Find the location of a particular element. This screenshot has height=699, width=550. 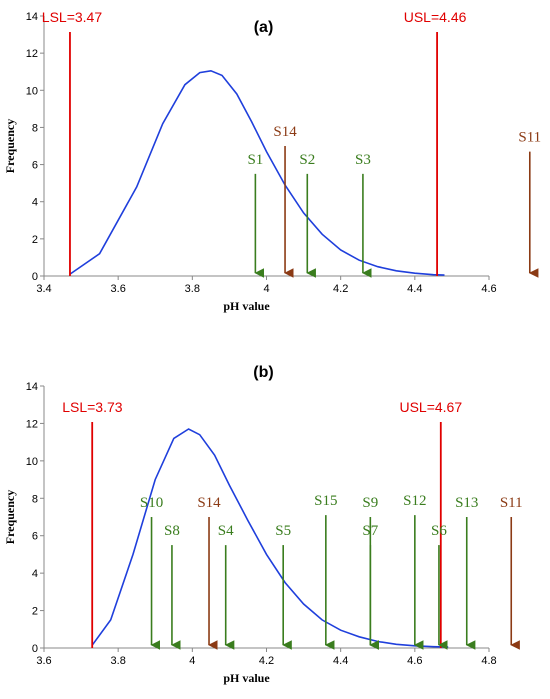

sample-label: S8 is located at coordinates (172, 531).